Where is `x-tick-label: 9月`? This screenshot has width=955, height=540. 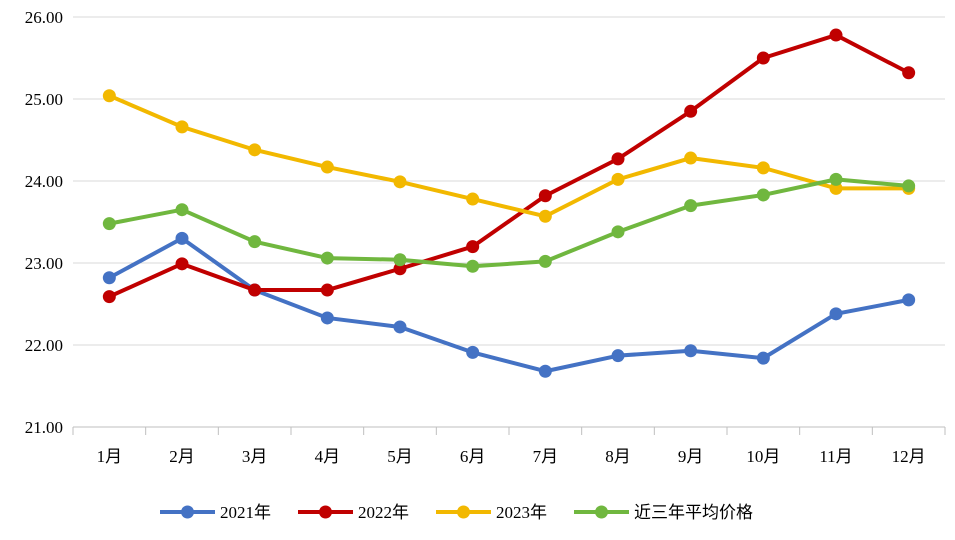
x-tick-label: 9月 is located at coordinates (691, 456).